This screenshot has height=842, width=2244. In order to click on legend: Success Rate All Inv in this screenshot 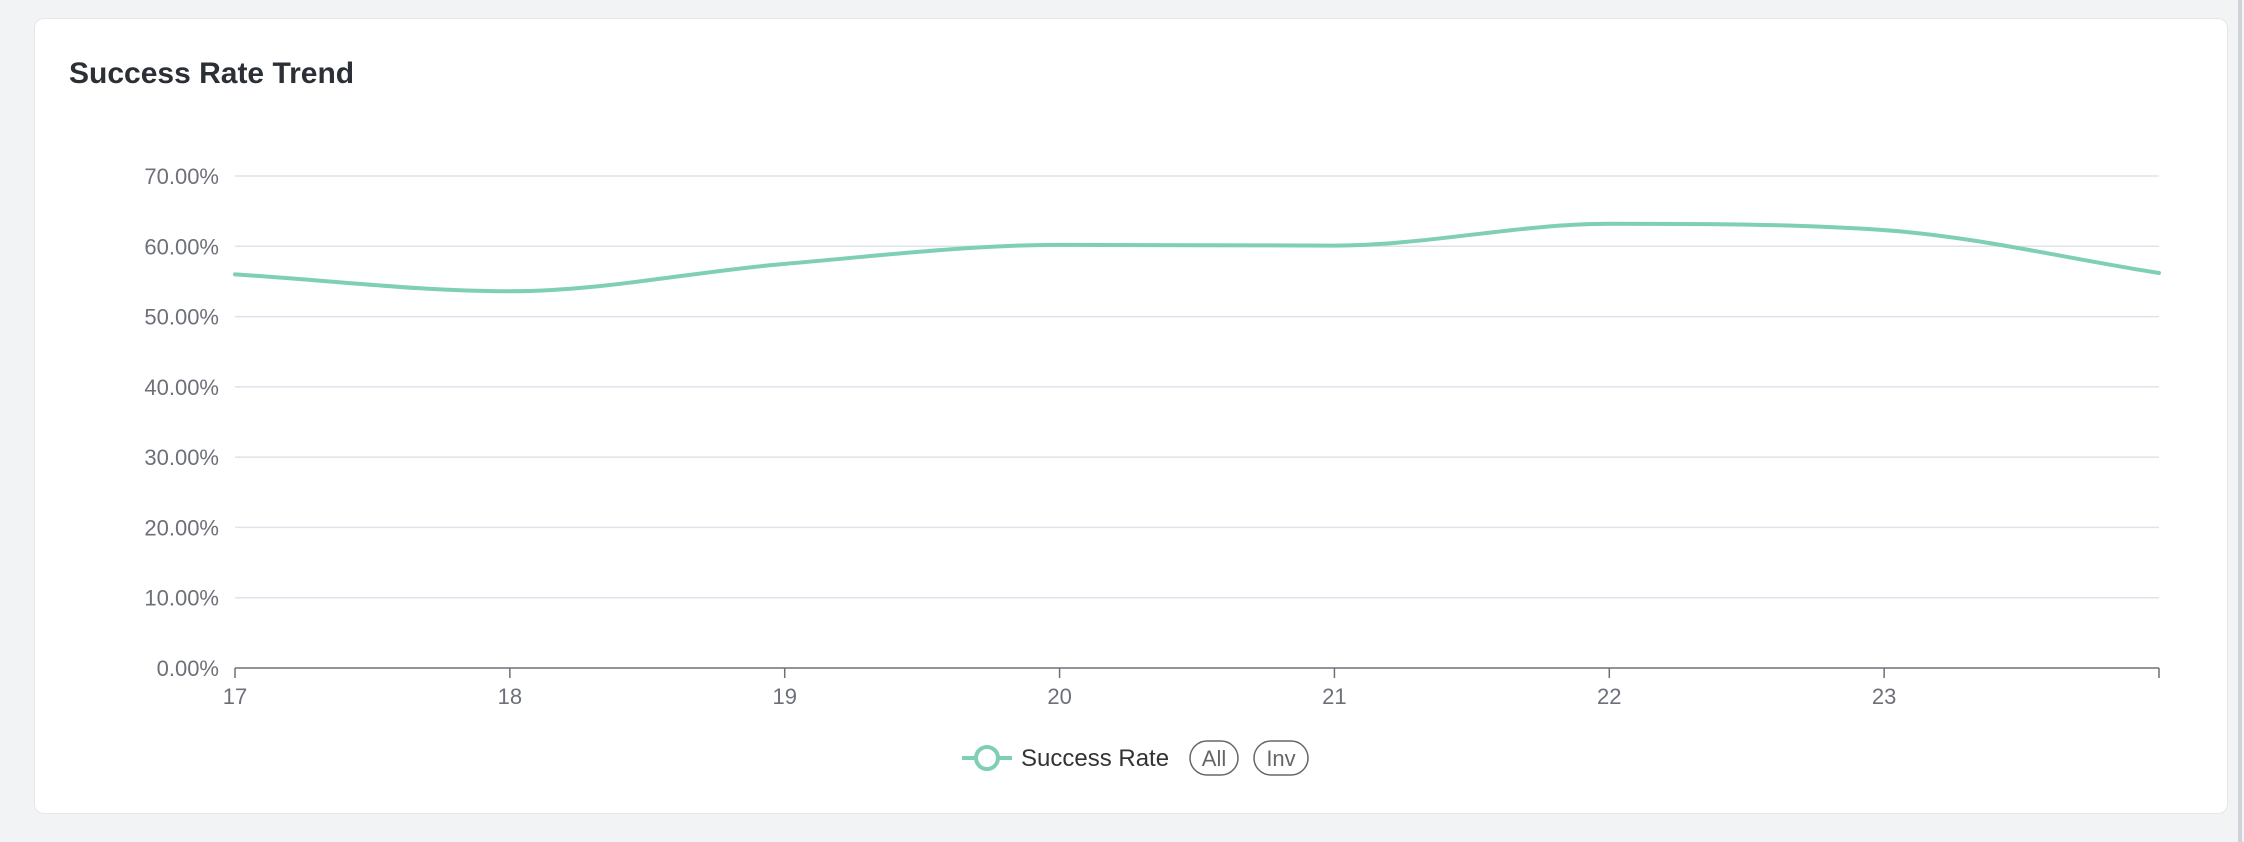, I will do `click(1135, 758)`.